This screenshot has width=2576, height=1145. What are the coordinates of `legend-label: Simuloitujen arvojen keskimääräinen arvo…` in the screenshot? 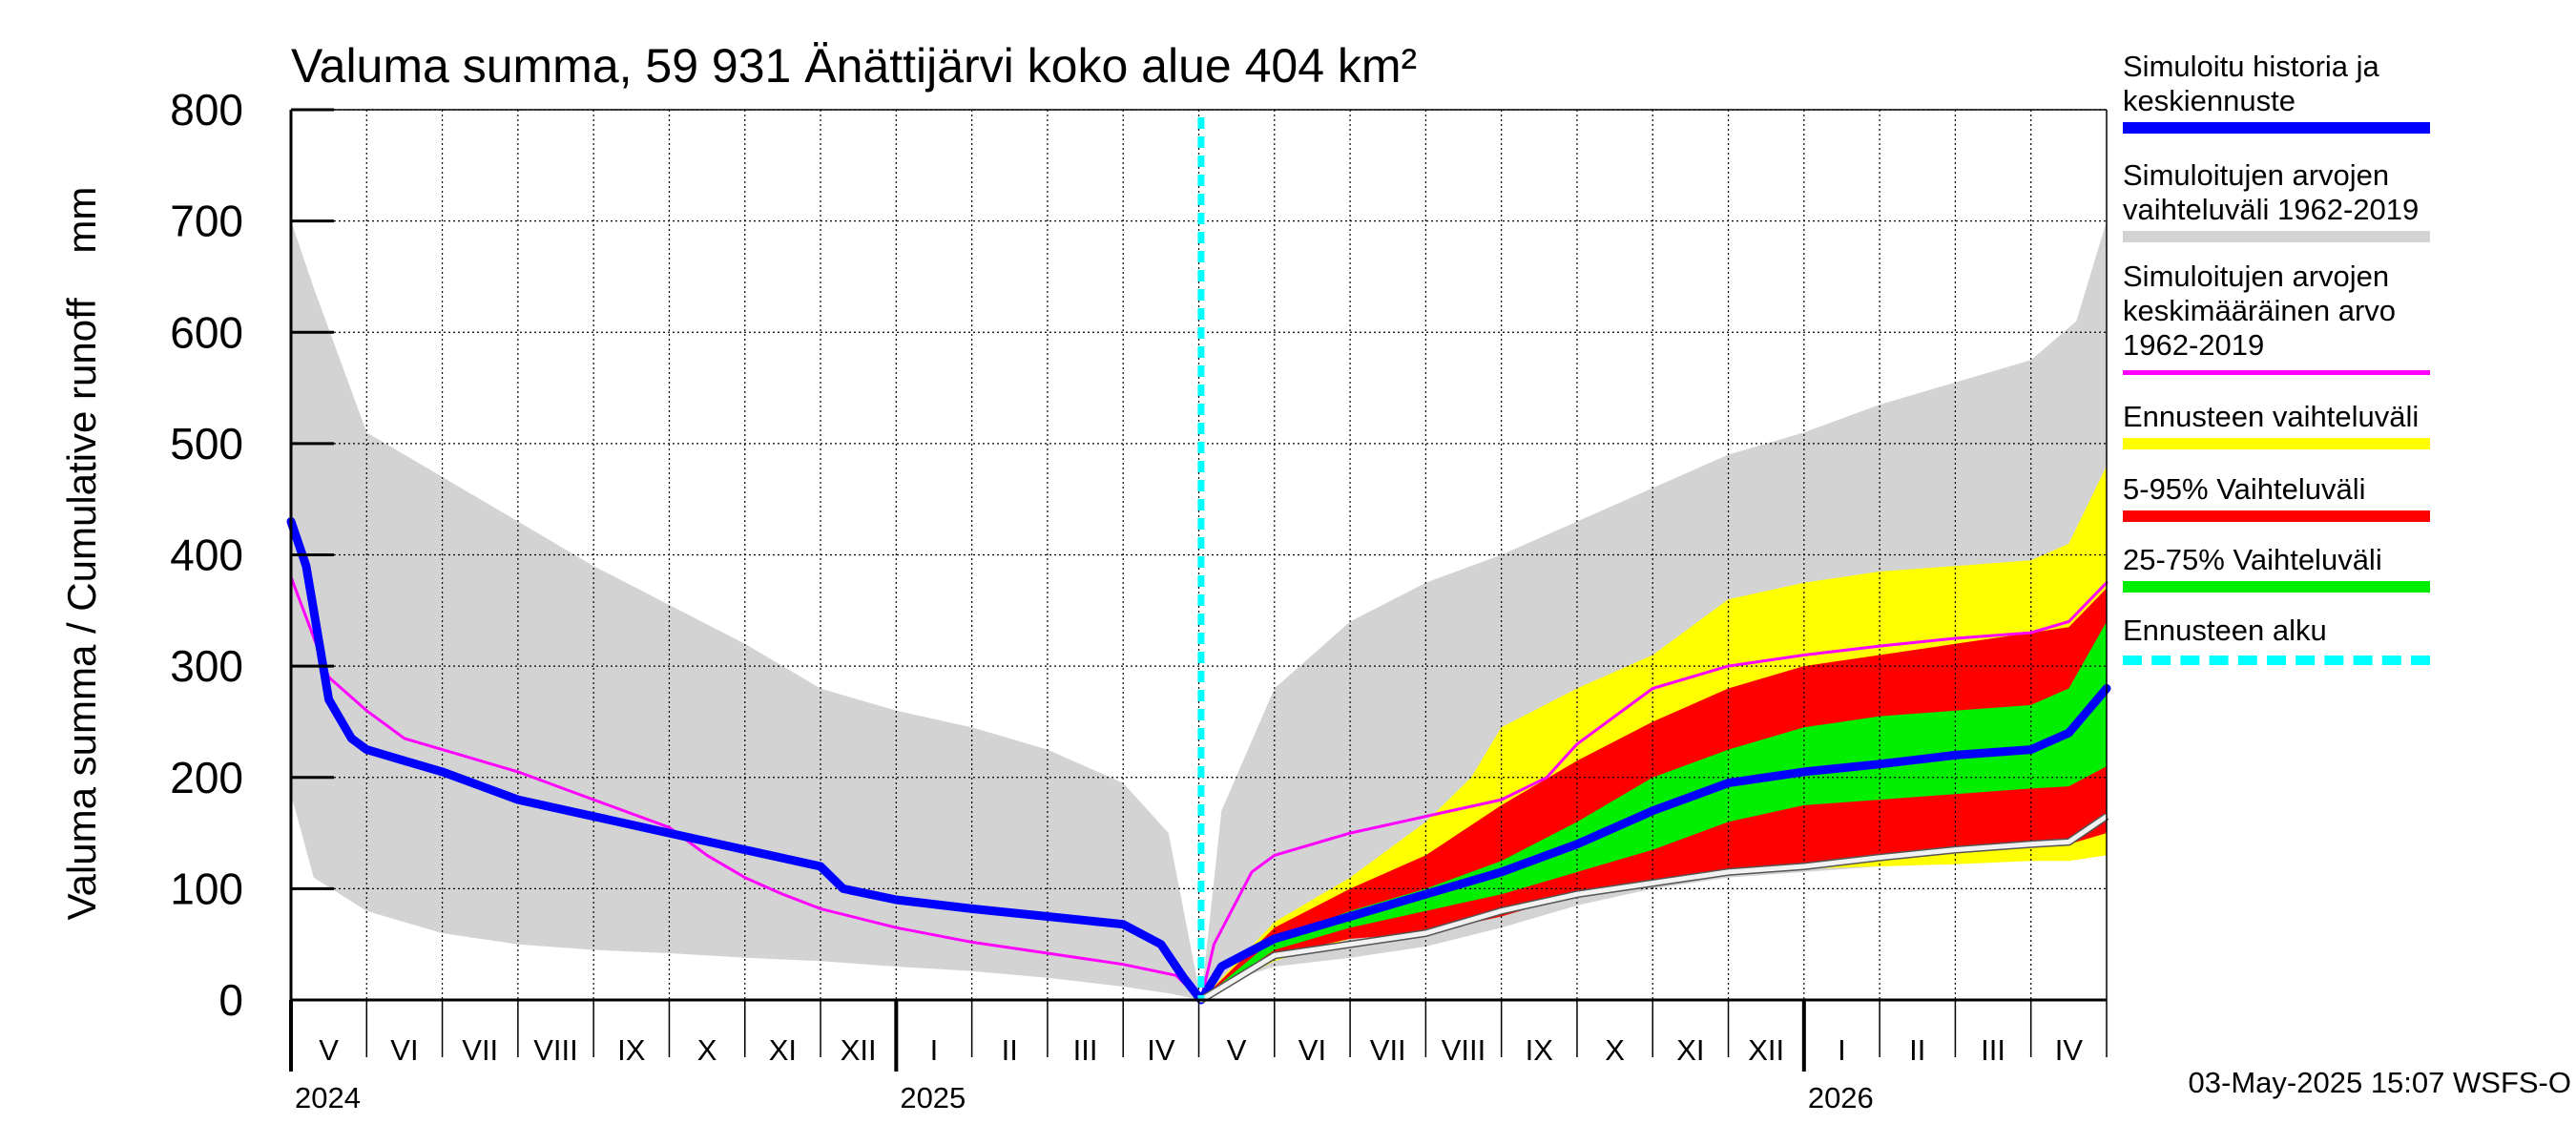 It's located at (2260, 311).